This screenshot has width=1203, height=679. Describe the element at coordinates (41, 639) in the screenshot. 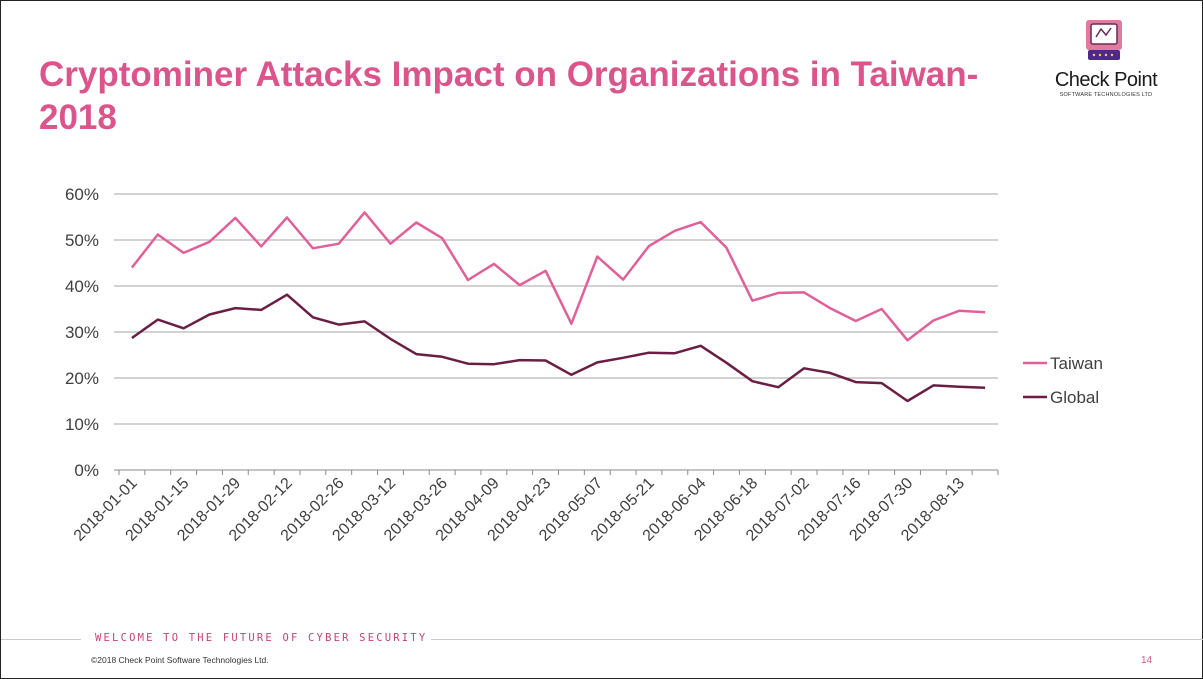

I see `footer-divider-left` at that location.